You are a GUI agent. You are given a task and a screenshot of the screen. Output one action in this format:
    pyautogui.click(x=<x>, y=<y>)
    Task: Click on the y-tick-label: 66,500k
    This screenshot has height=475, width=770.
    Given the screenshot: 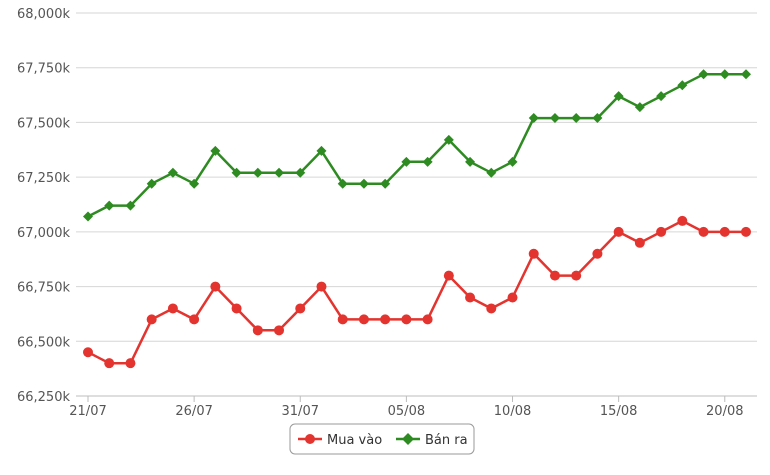 What is the action you would take?
    pyautogui.click(x=43, y=342)
    